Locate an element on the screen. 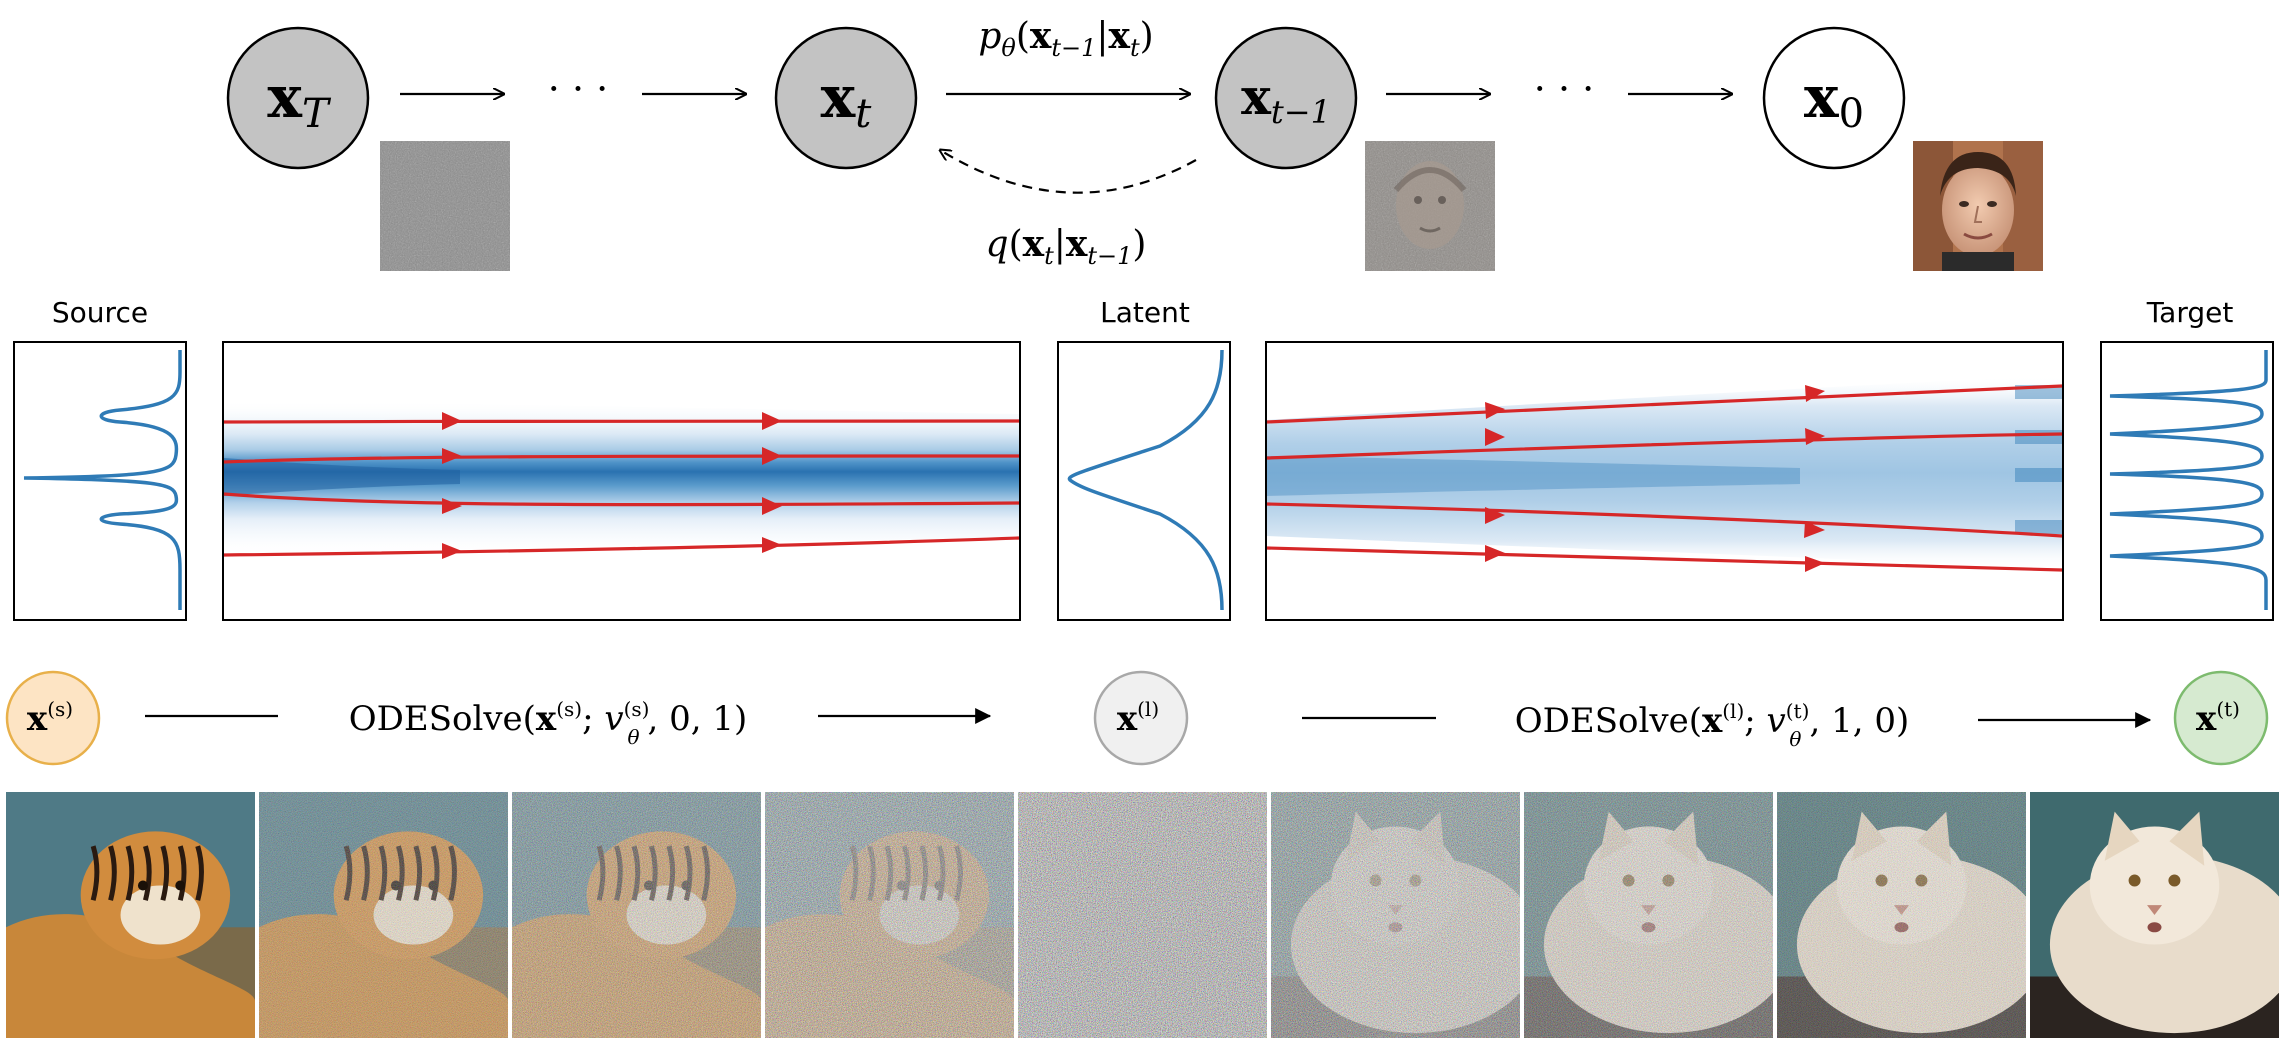  forward-process-arrow is located at coordinates (1068, 172).